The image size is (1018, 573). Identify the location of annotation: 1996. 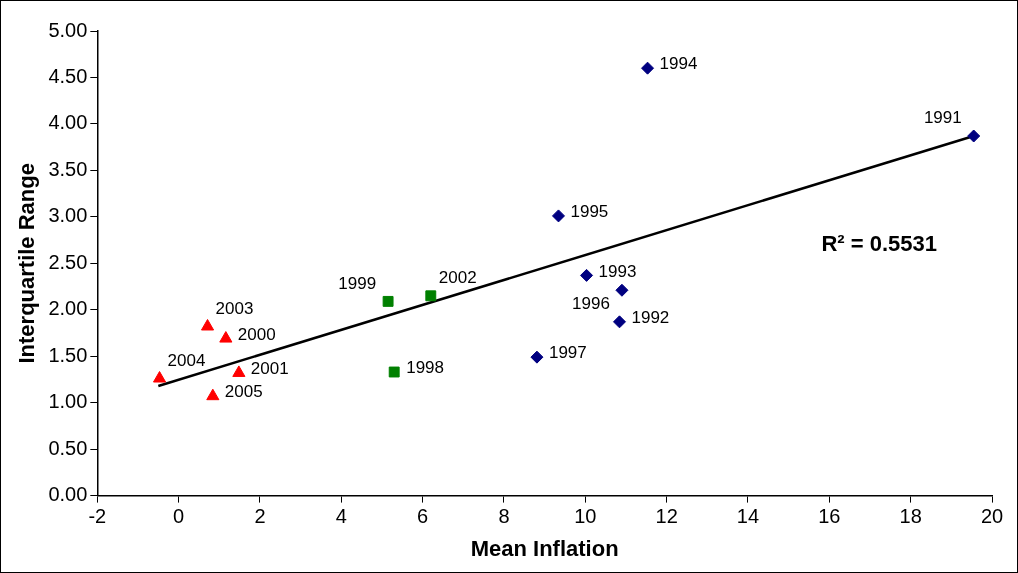
(591, 304).